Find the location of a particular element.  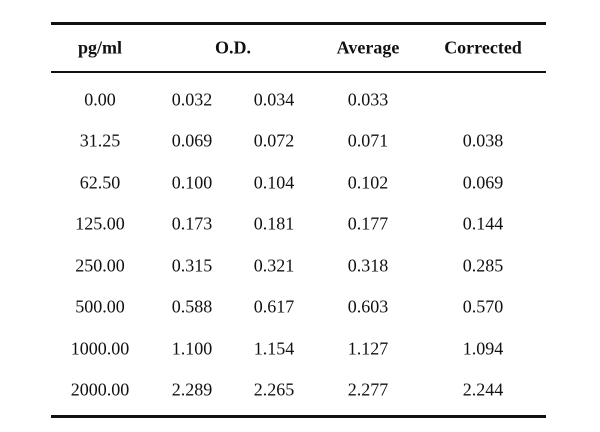

table-header-row: pg/ml O.D. Average Corrected is located at coordinates (298, 48).